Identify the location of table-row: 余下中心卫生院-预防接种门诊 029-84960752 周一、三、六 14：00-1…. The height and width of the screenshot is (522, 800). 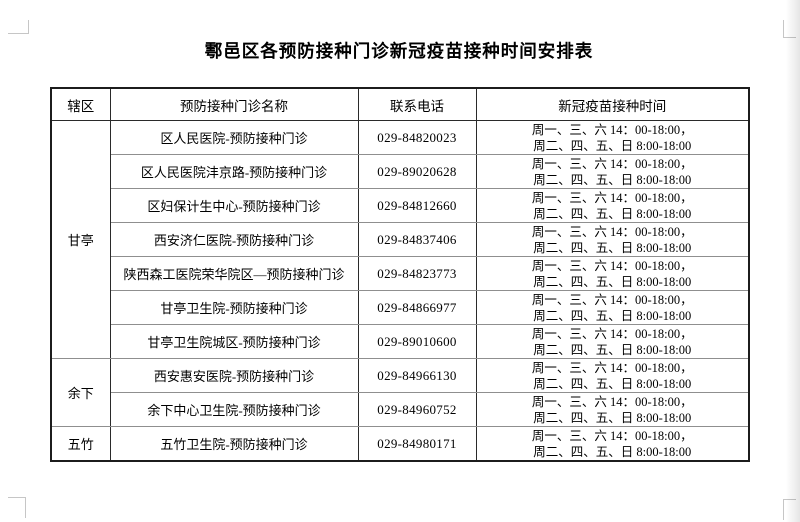
(400, 409).